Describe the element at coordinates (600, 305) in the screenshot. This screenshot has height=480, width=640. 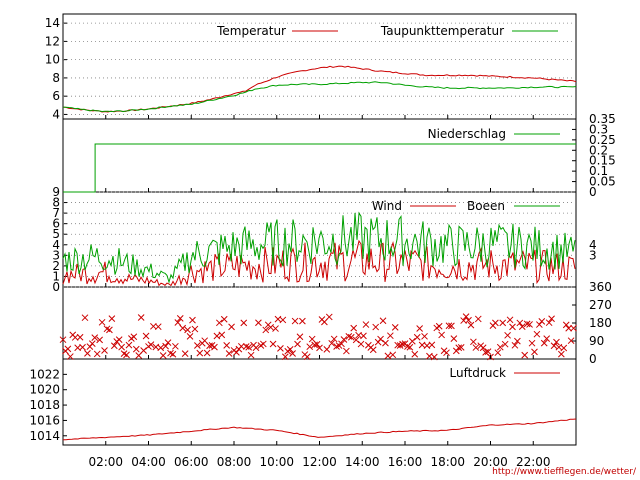
I see `y2-tick-label: 270` at that location.